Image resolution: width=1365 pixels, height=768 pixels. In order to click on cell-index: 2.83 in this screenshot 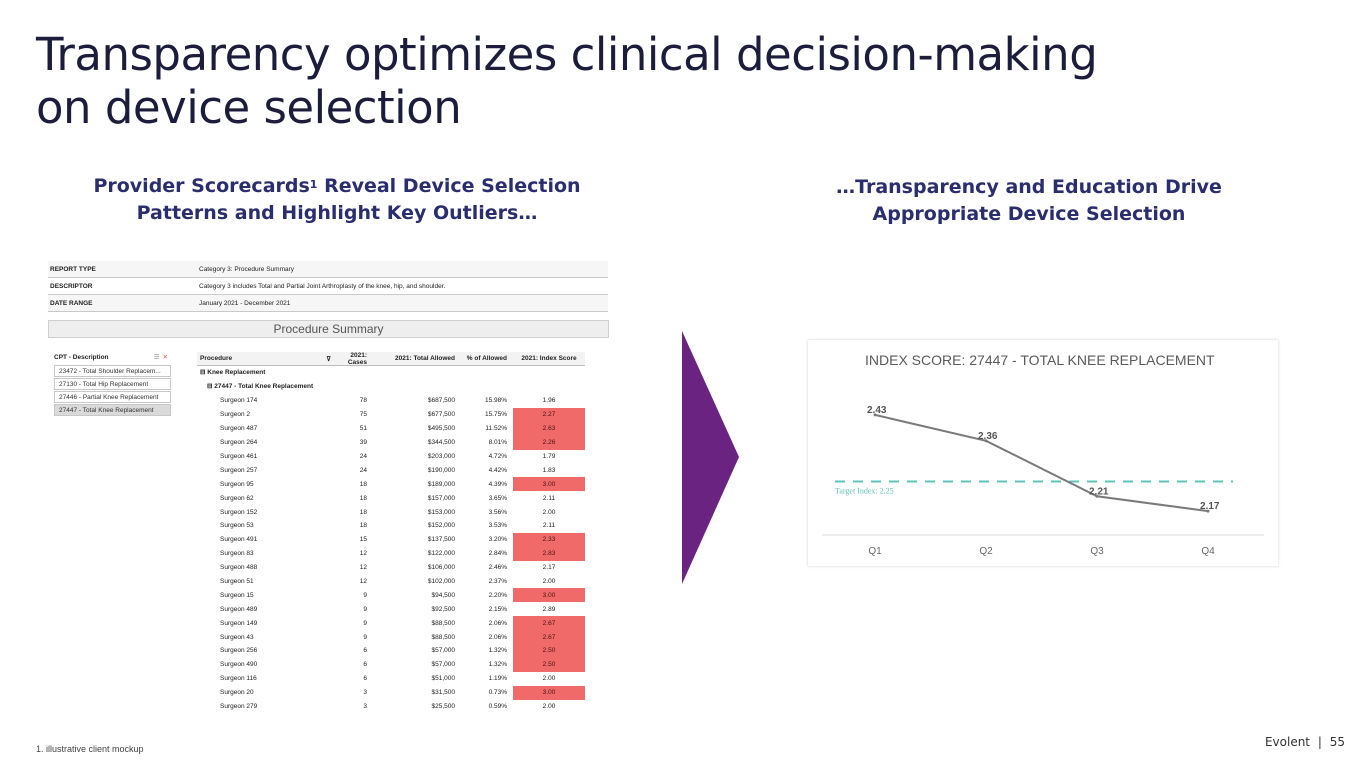, I will do `click(549, 553)`.